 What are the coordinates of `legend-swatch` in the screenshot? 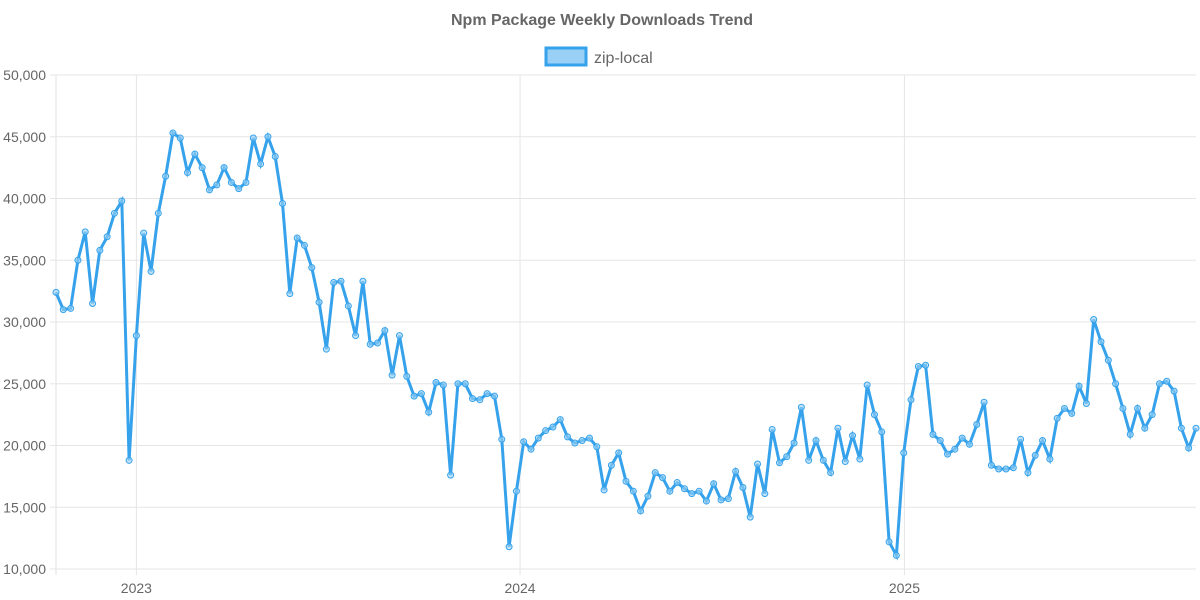 It's located at (566, 56).